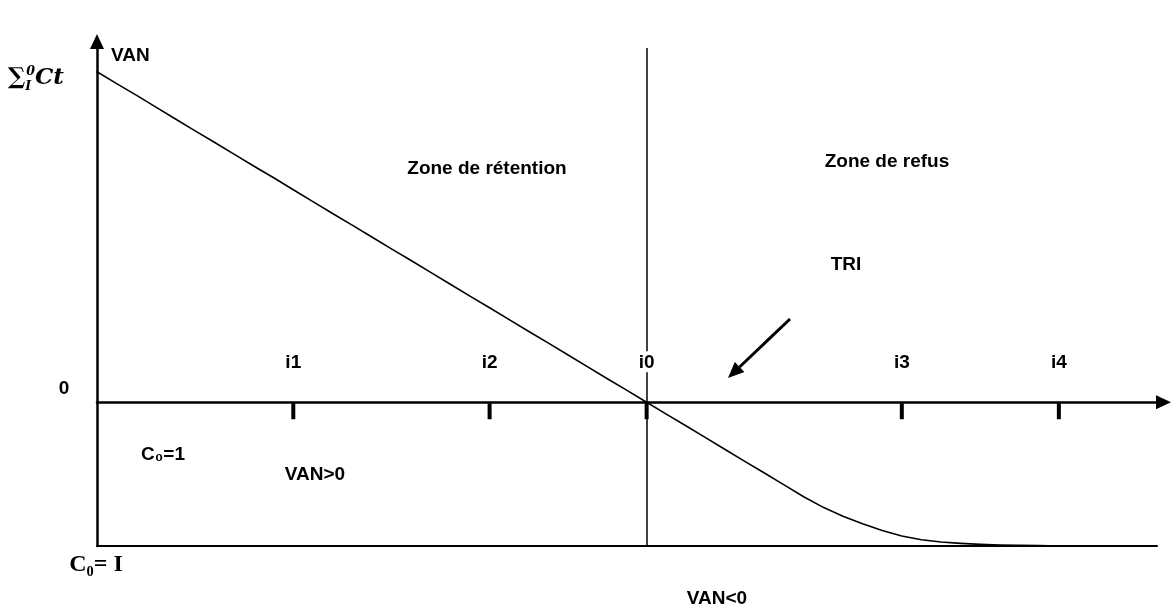  What do you see at coordinates (163, 453) in the screenshot?
I see `annotation: C₀=1` at bounding box center [163, 453].